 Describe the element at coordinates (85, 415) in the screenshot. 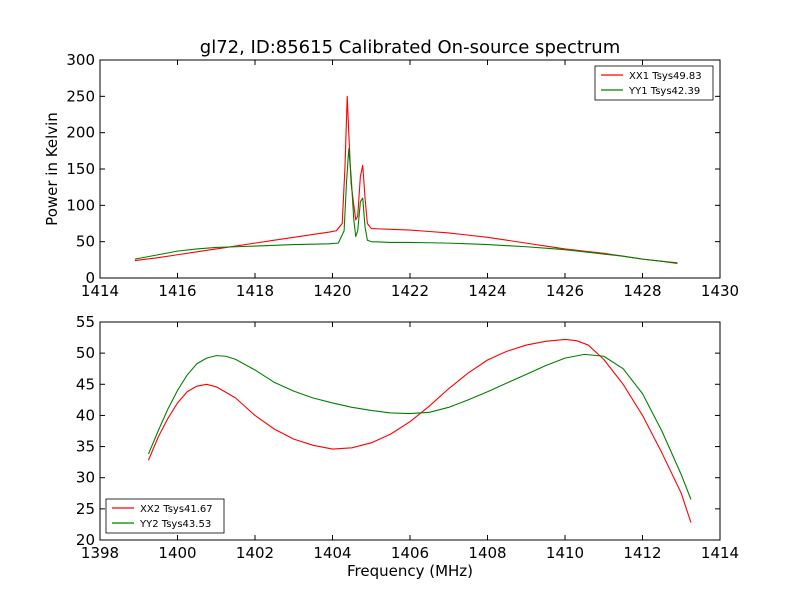

I see `y-tick-label: 40` at that location.